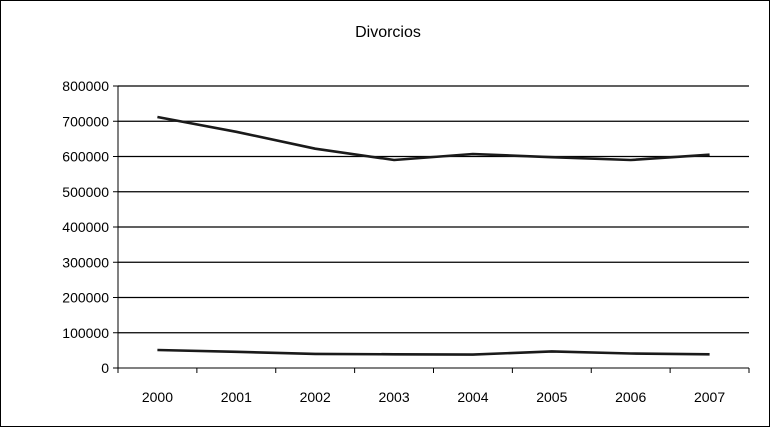  What do you see at coordinates (393, 397) in the screenshot?
I see `x-tick-label-2003: 2003` at bounding box center [393, 397].